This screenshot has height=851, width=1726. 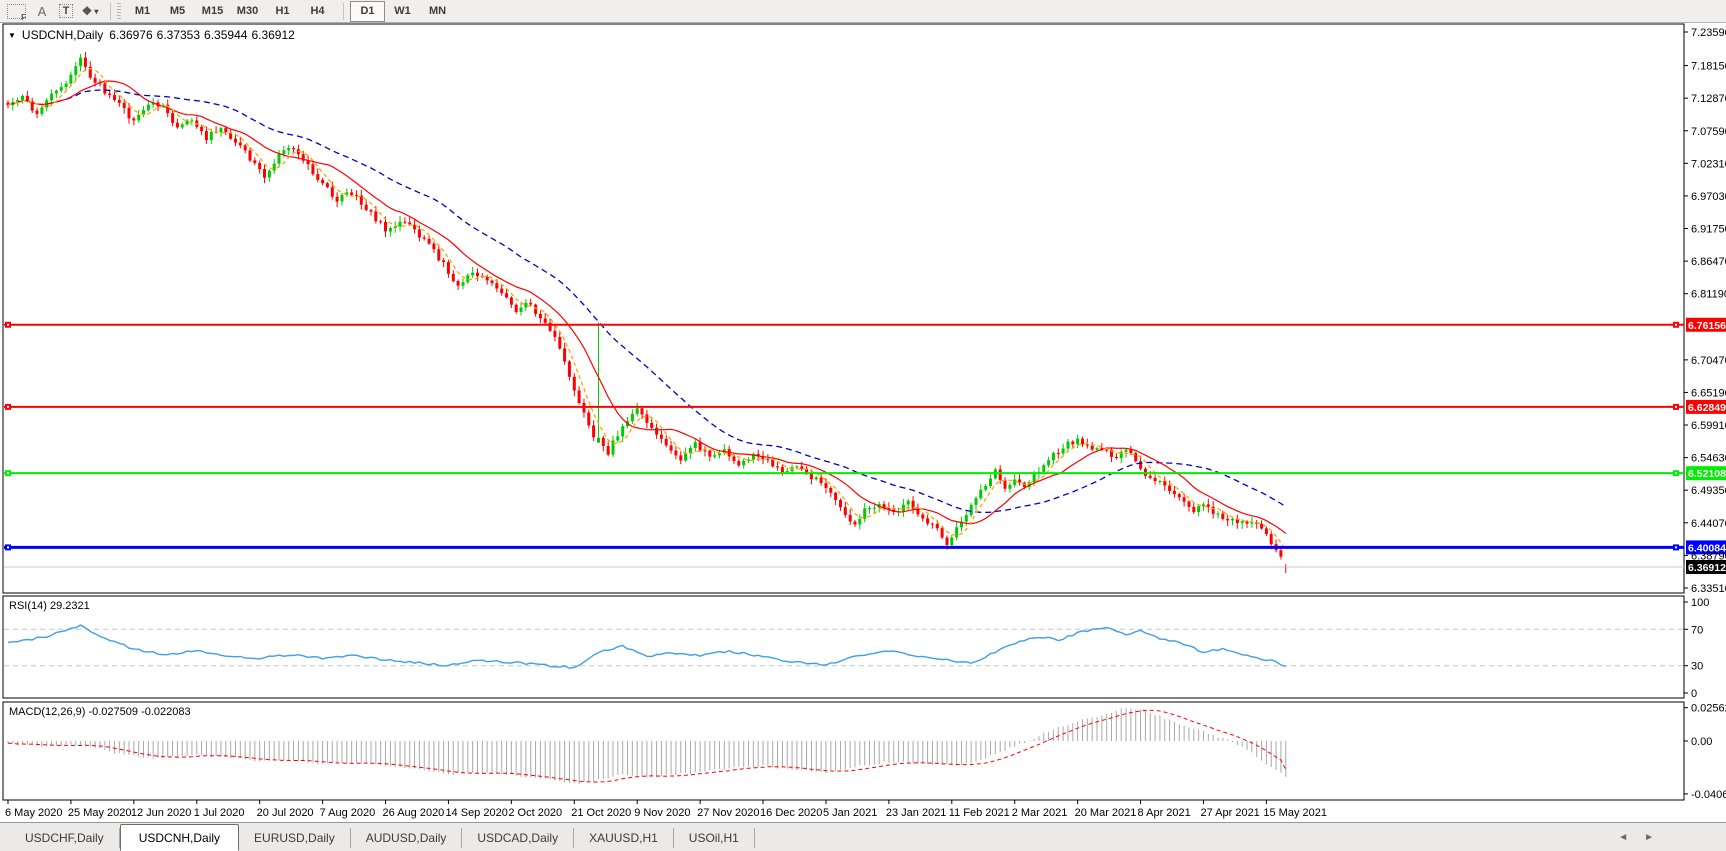 I want to click on tab-xauusd-h1: XAUUSD,H1, so click(x=624, y=838).